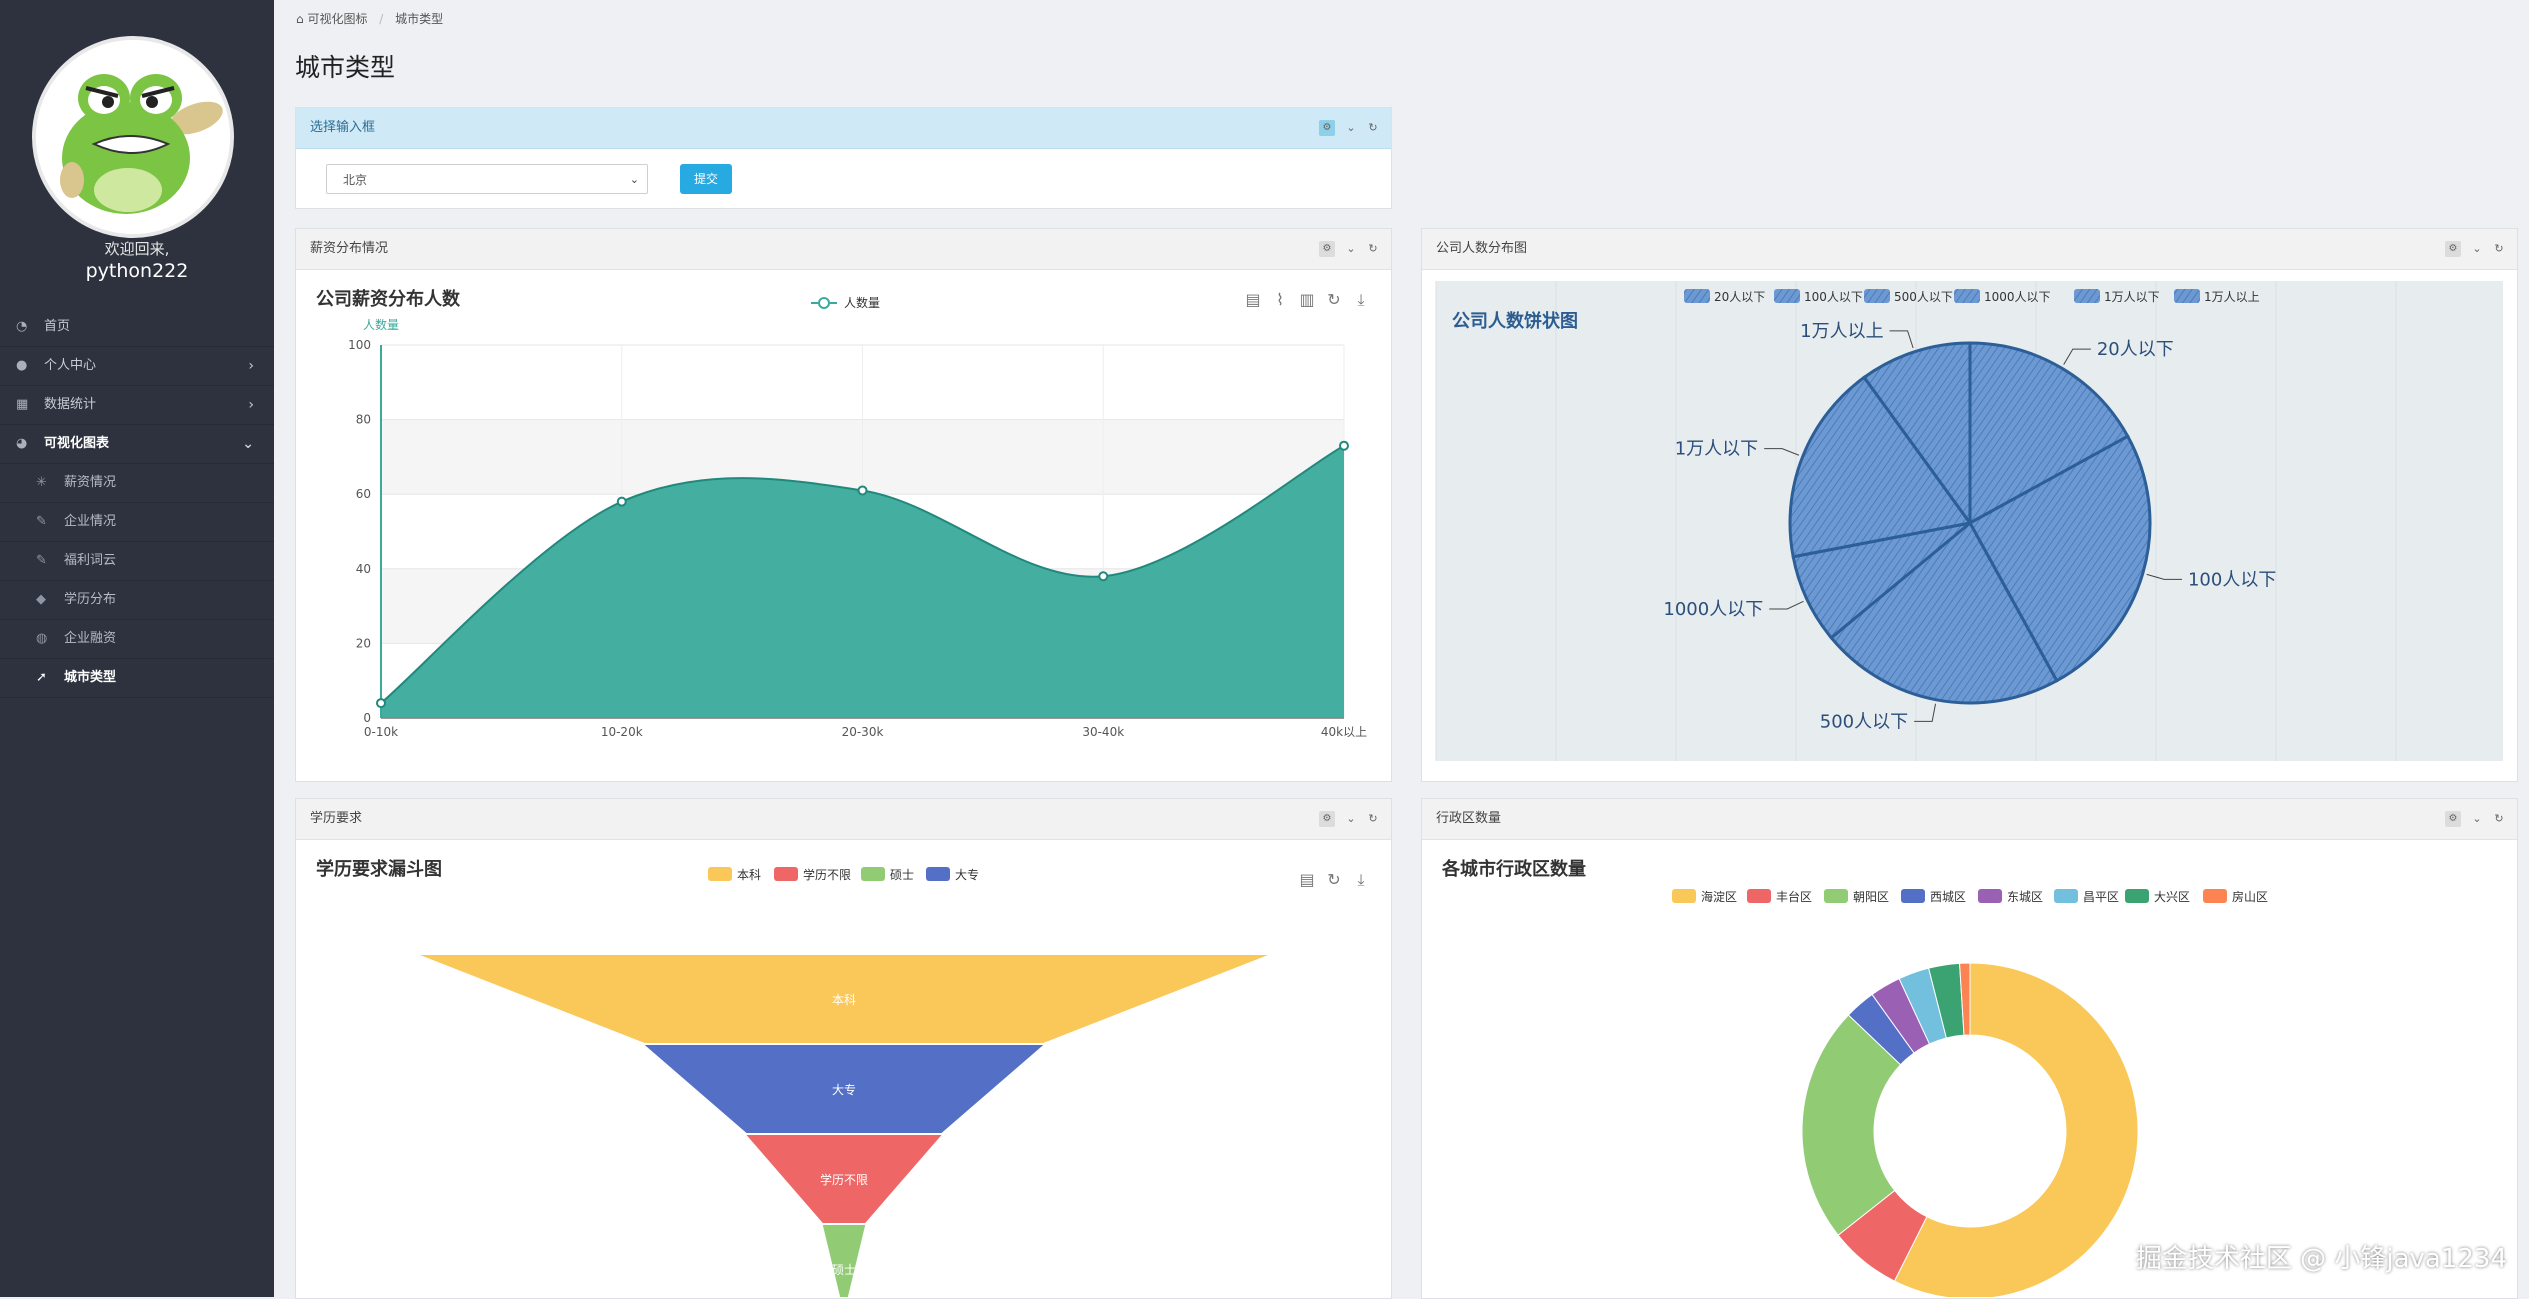 Image resolution: width=2529 pixels, height=1299 pixels. Describe the element at coordinates (1794, 896) in the screenshot. I see `legend-label: 丰台区` at that location.